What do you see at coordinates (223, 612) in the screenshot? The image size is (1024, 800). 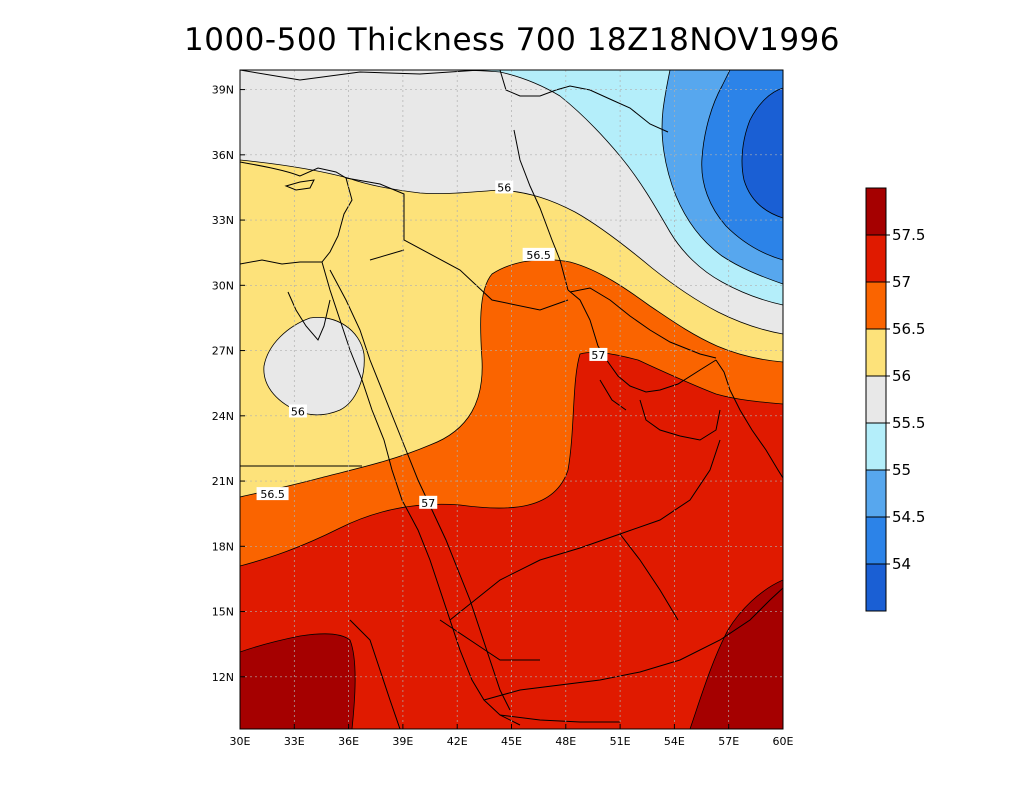 I see `y-tick-label: 15N` at bounding box center [223, 612].